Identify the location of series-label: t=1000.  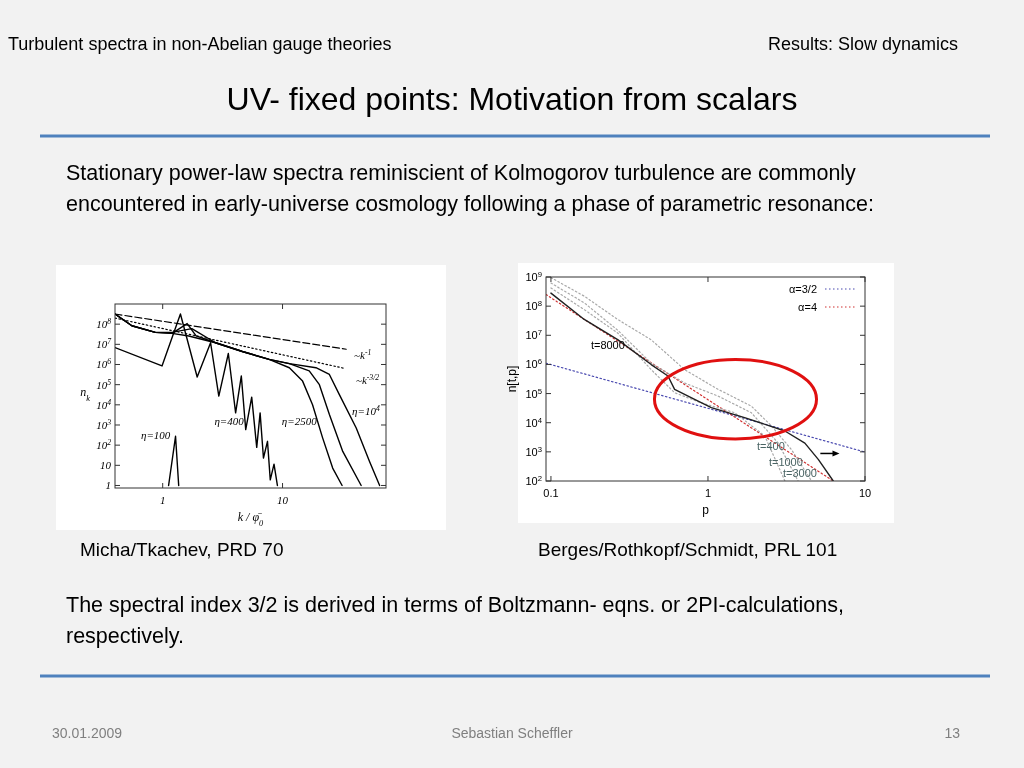
(785, 461).